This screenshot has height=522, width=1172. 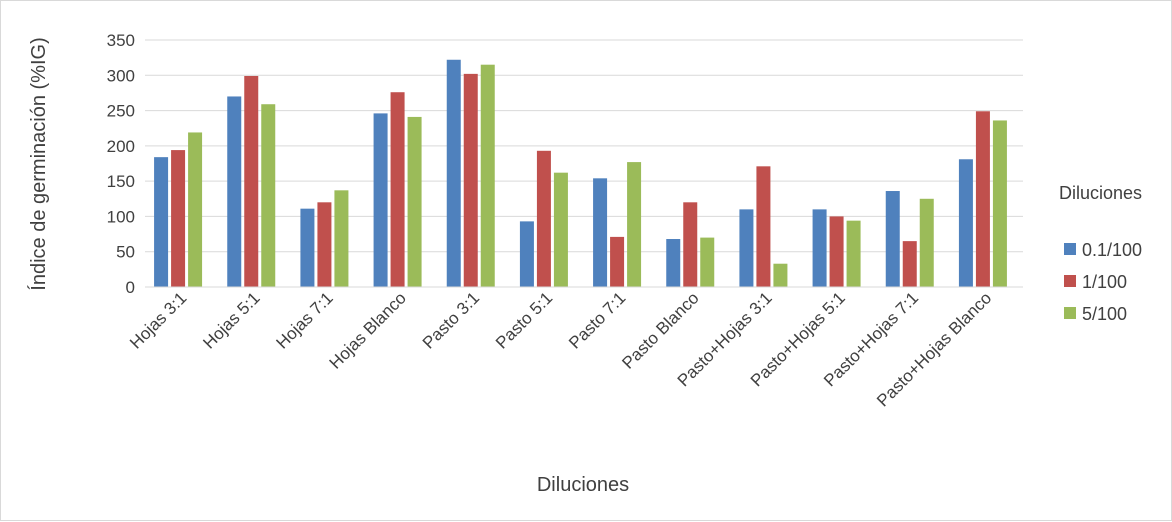 What do you see at coordinates (125, 252) in the screenshot?
I see `y-tick-label: 50` at bounding box center [125, 252].